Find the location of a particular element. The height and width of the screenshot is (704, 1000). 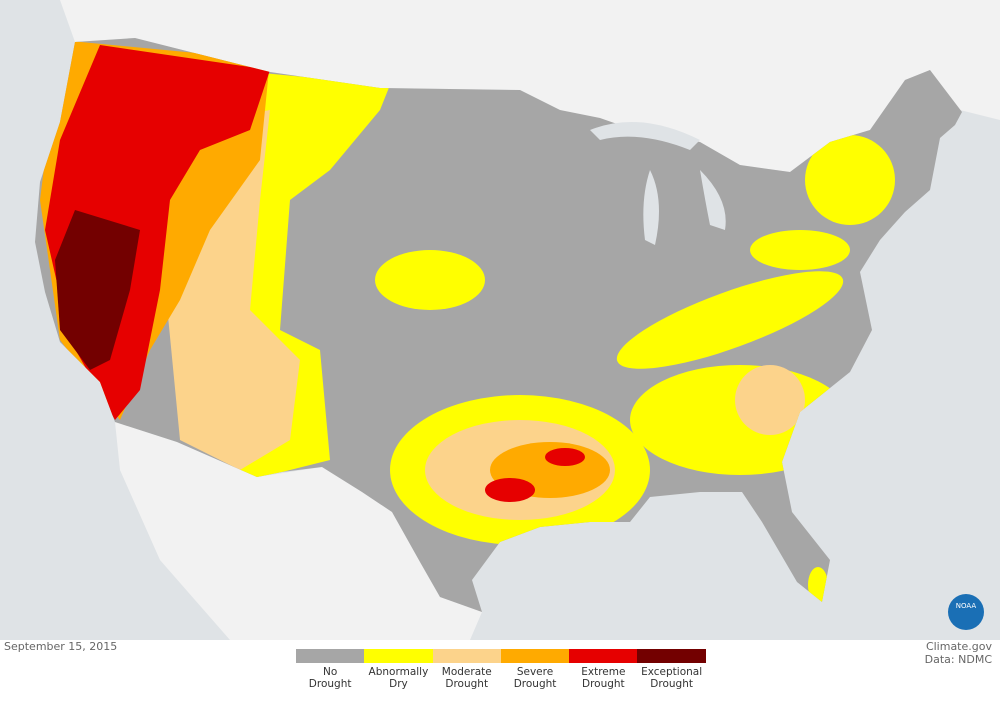

legend-item: No Drought is located at coordinates (330, 669).